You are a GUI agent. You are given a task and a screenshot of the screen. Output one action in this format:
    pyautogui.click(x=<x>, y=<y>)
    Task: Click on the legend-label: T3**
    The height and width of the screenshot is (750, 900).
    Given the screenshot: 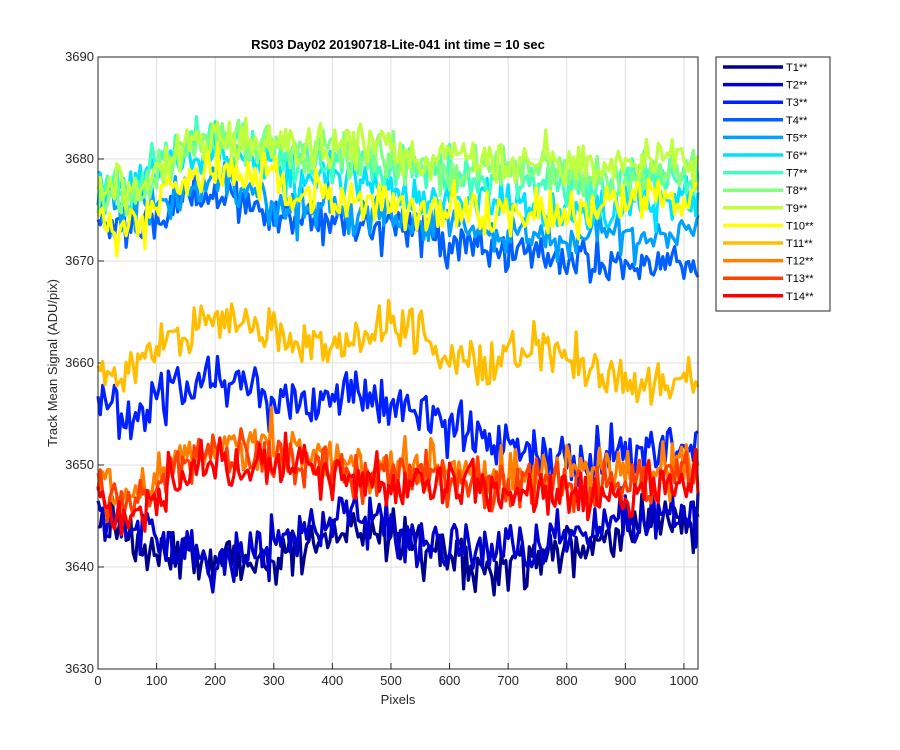 What is the action you would take?
    pyautogui.click(x=797, y=103)
    